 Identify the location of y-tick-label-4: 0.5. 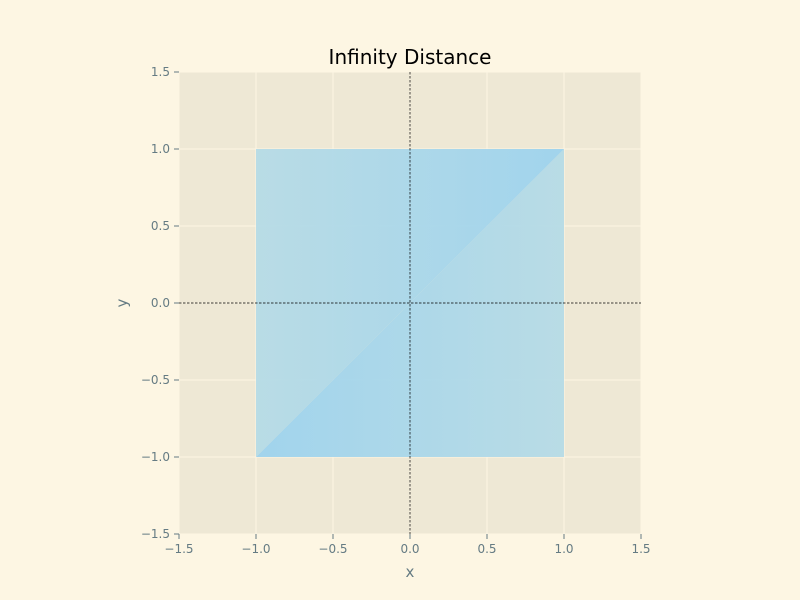
(160, 226).